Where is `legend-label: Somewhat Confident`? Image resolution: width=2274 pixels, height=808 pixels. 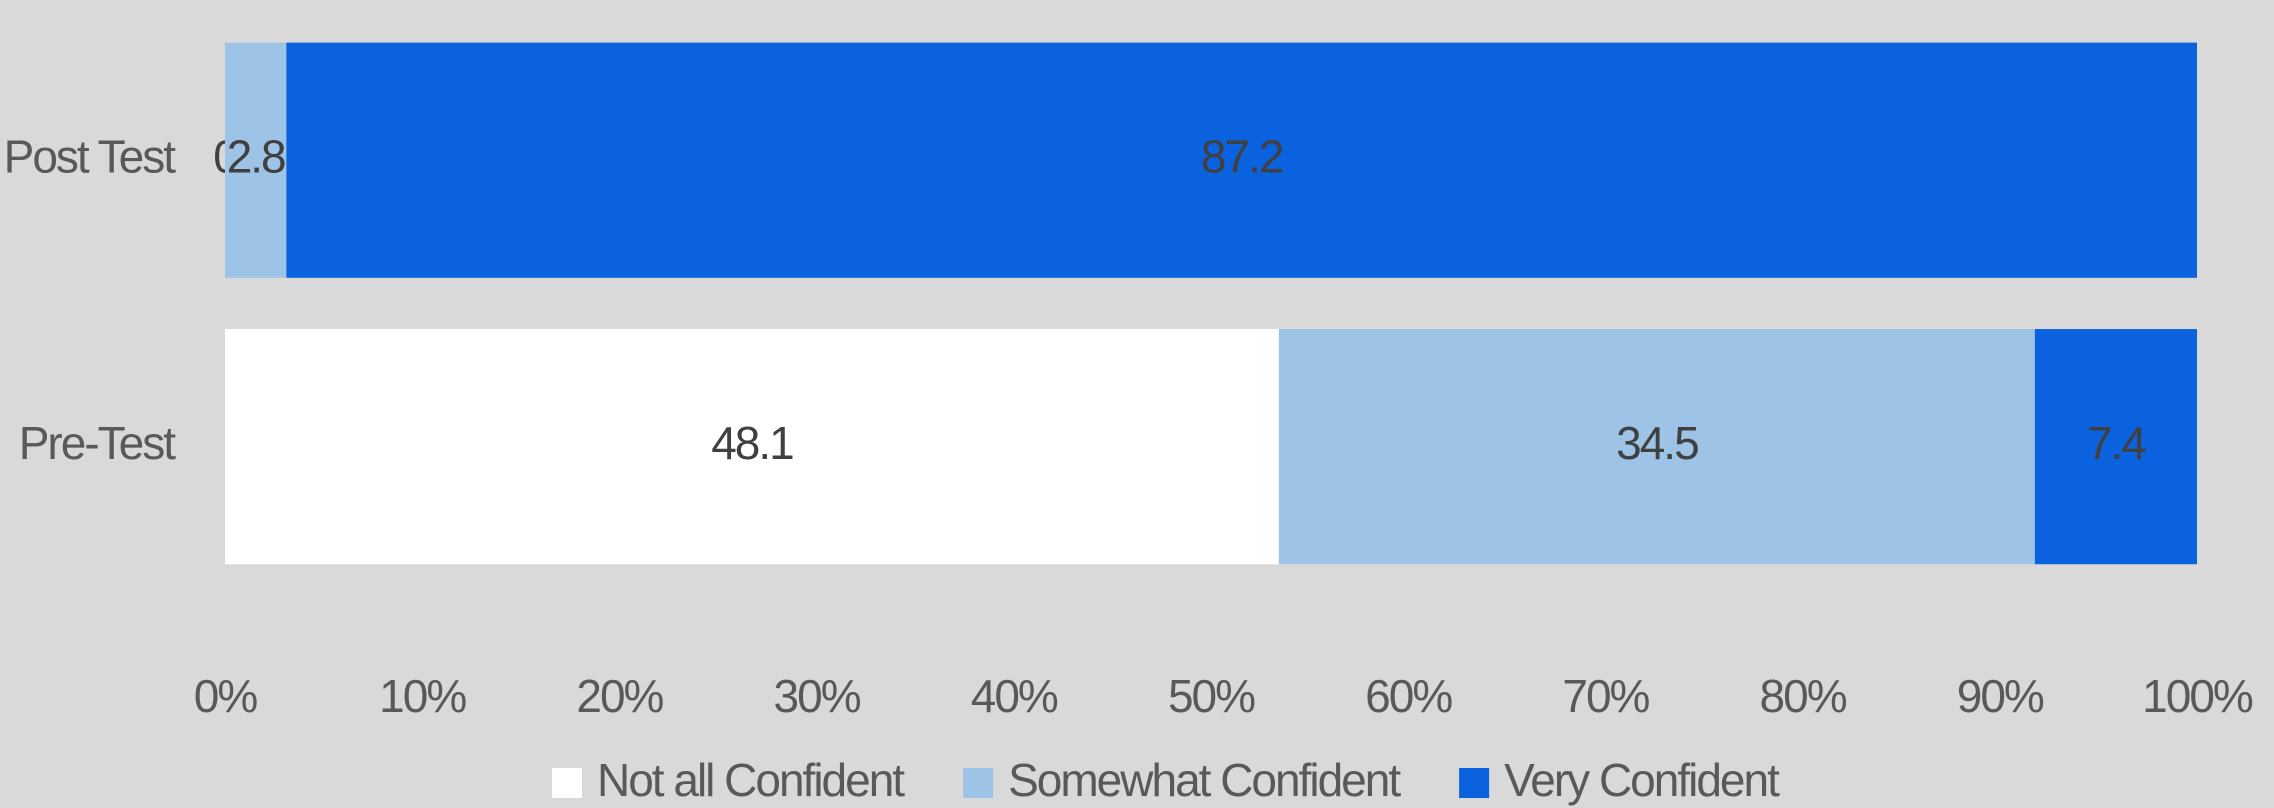 legend-label: Somewhat Confident is located at coordinates (1204, 780).